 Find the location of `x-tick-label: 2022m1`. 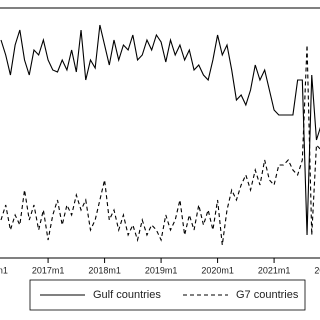

x-tick-label: 2022m1 is located at coordinates (317, 270).